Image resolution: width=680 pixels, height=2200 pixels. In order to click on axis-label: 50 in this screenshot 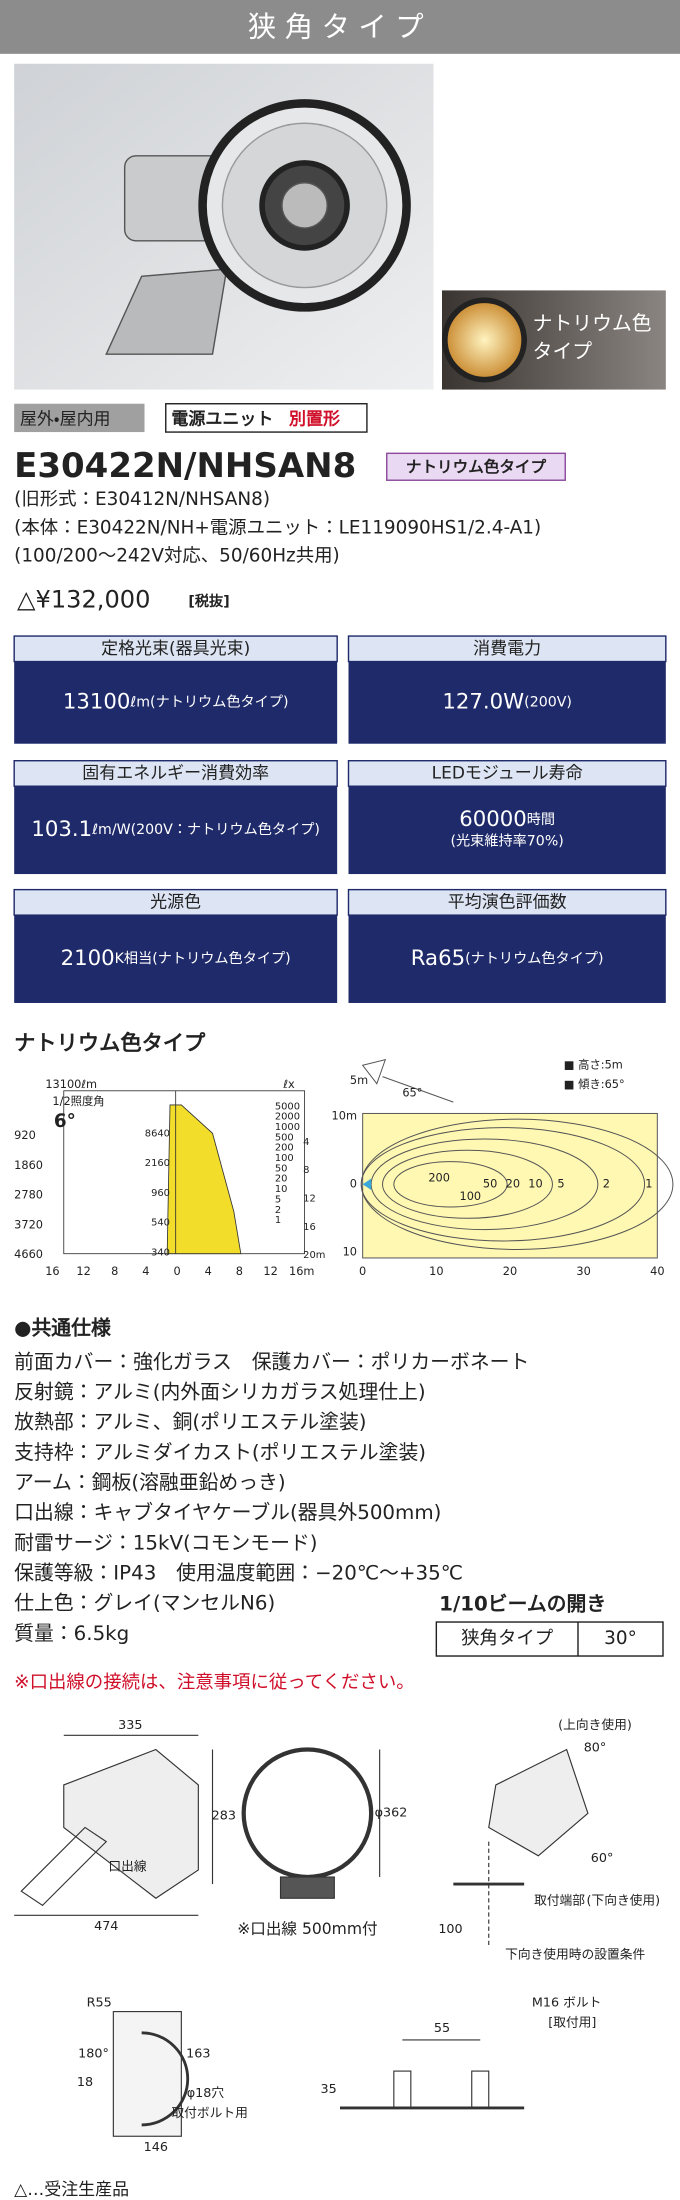, I will do `click(281, 1168)`.